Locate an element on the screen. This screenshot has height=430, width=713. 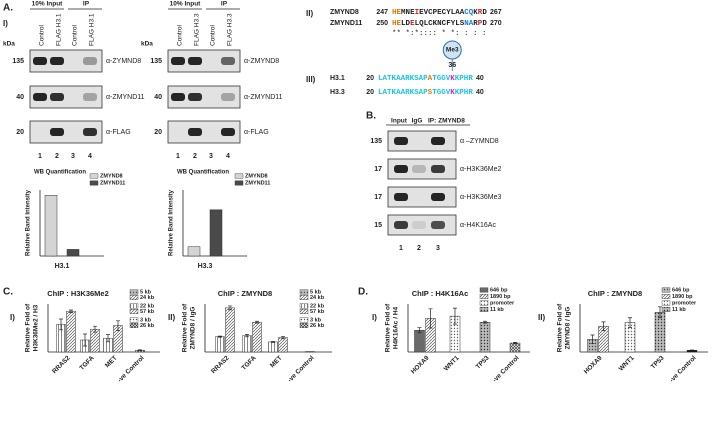
legend-label: ZMYND8 is located at coordinates (256, 176).